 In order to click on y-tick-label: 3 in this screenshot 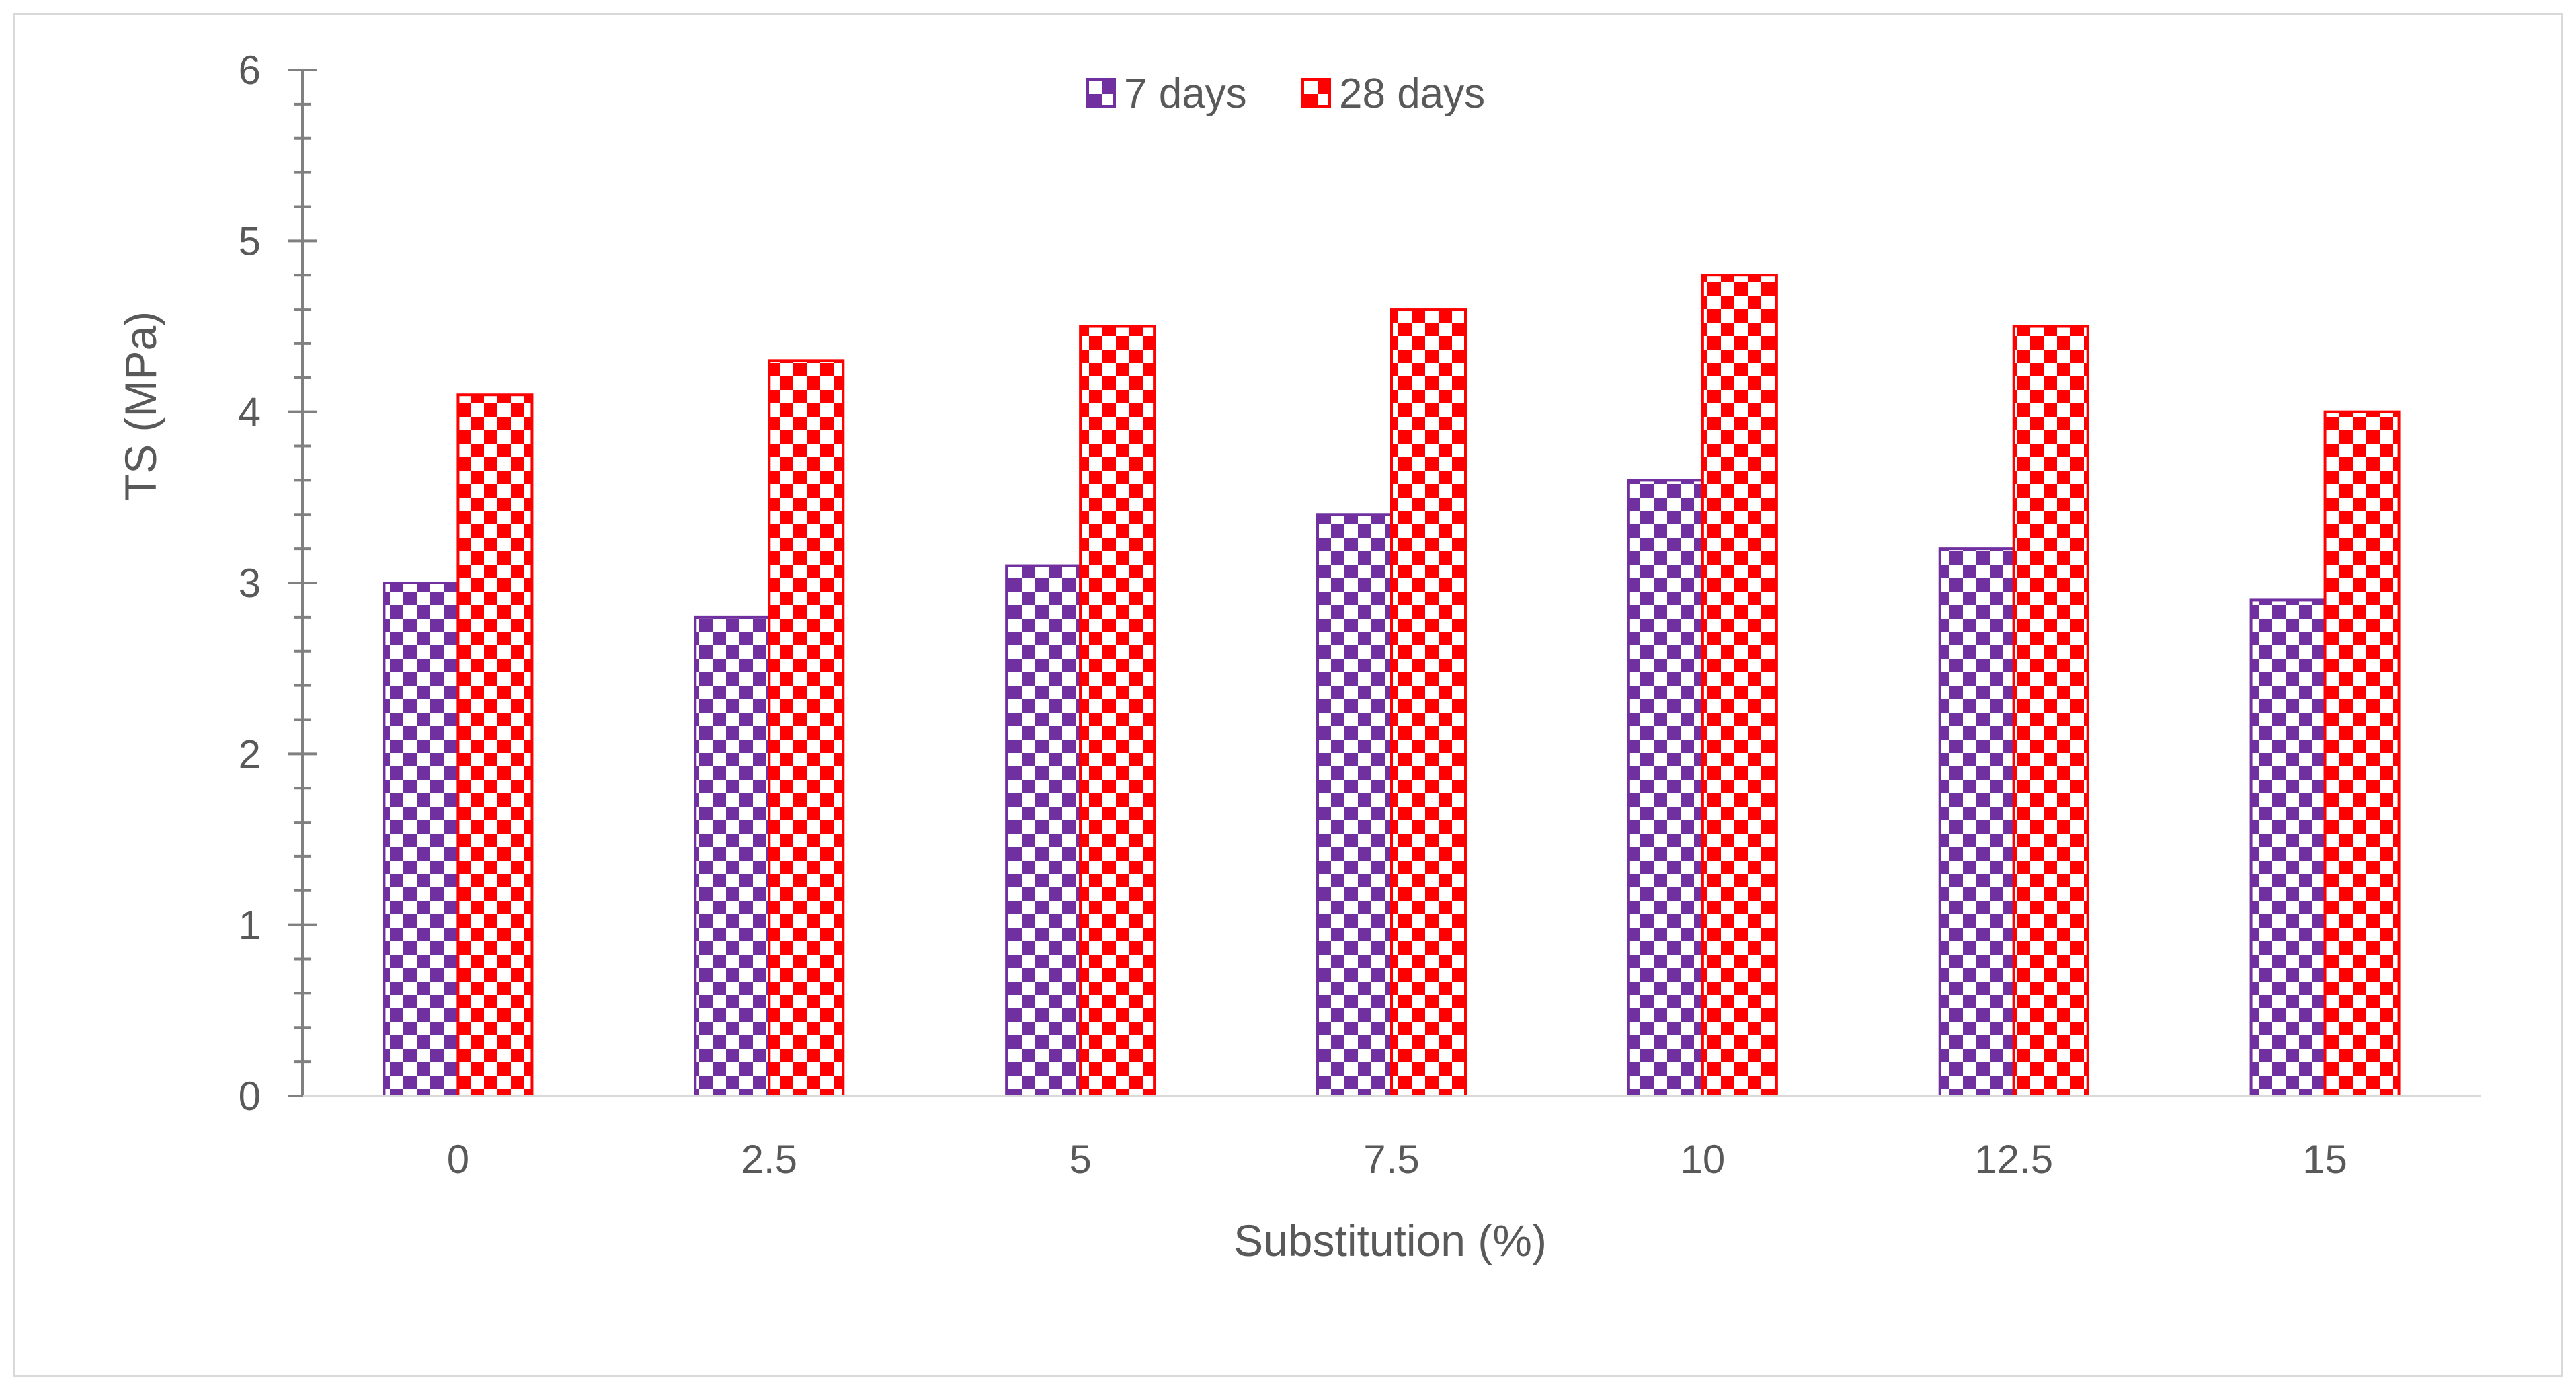, I will do `click(250, 583)`.